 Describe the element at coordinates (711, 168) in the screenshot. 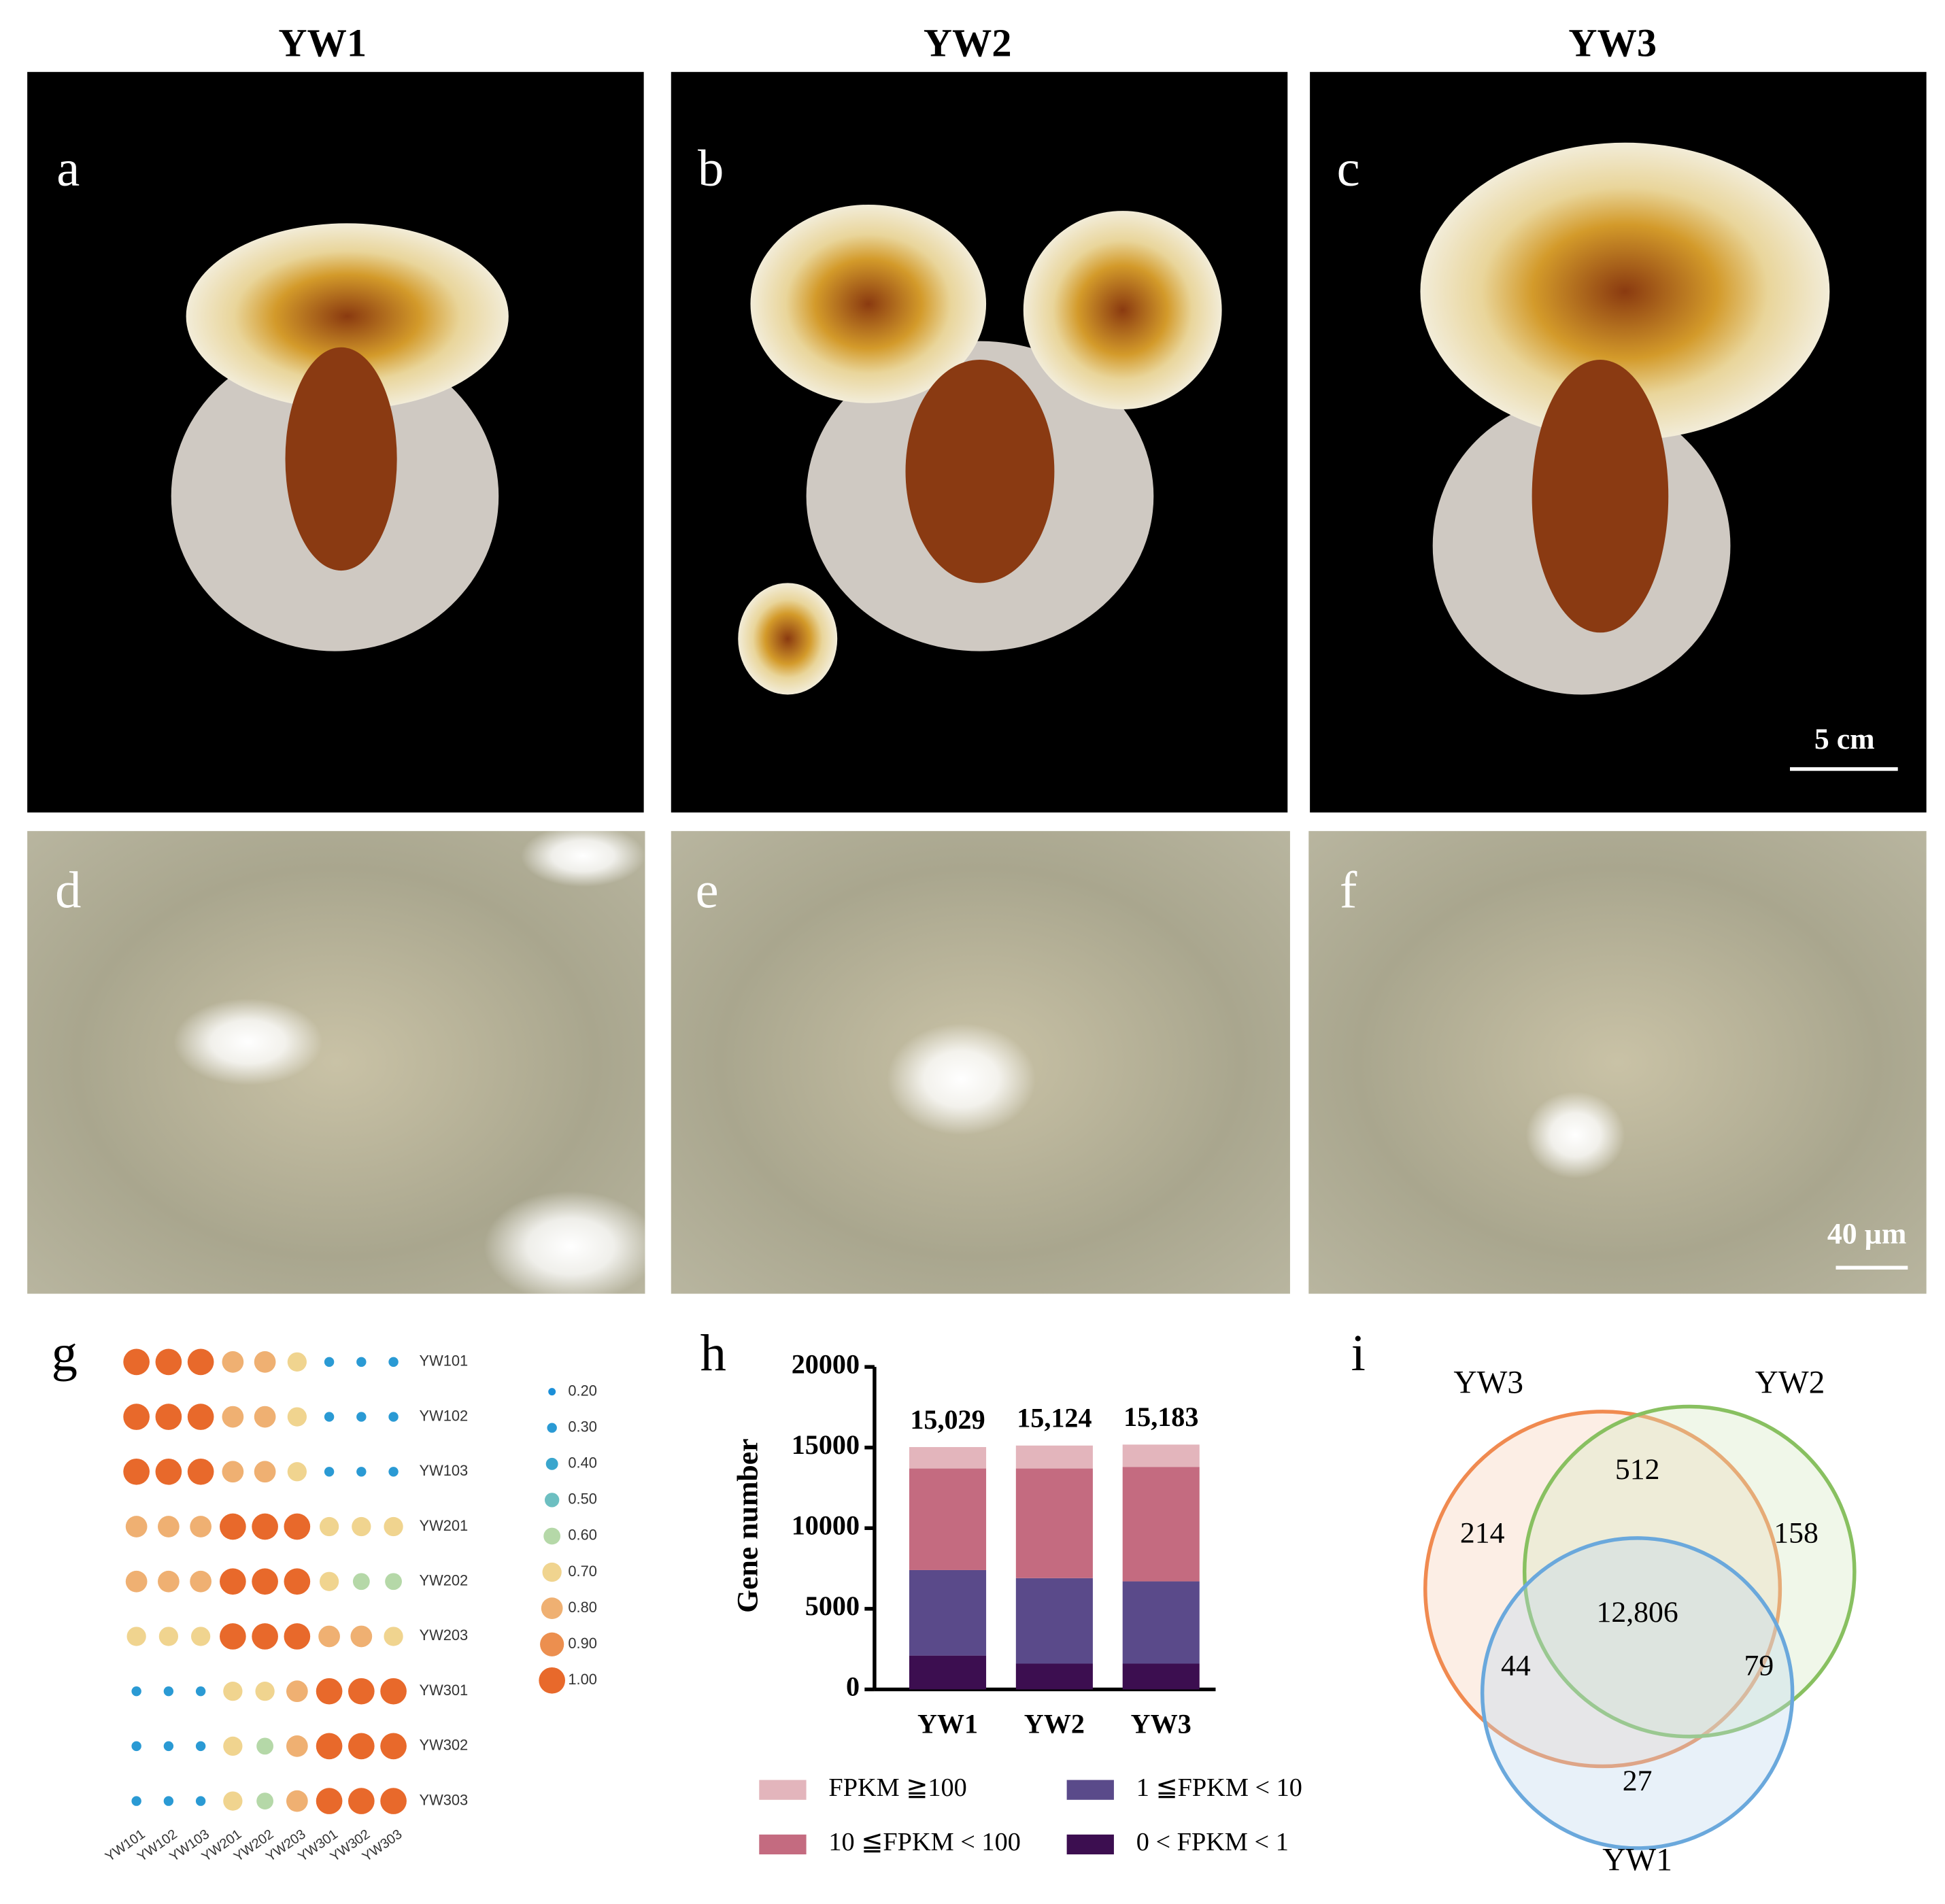

I see `panel-letter: b` at that location.